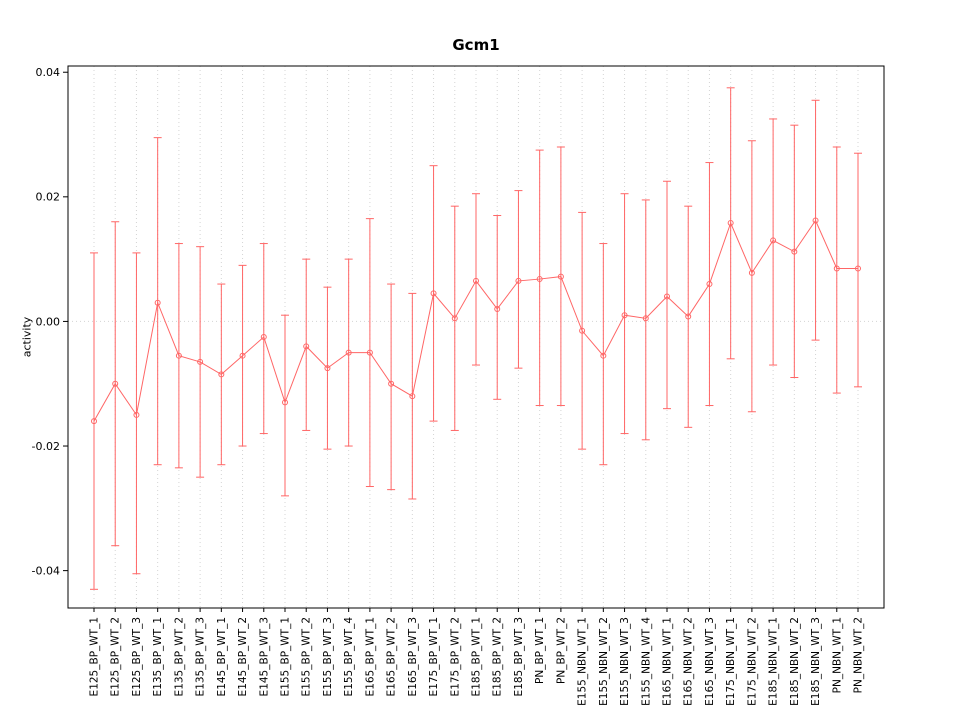 The width and height of the screenshot is (960, 720). What do you see at coordinates (201, 656) in the screenshot?
I see `x-tick-label: E135_BP_WT_3` at bounding box center [201, 656].